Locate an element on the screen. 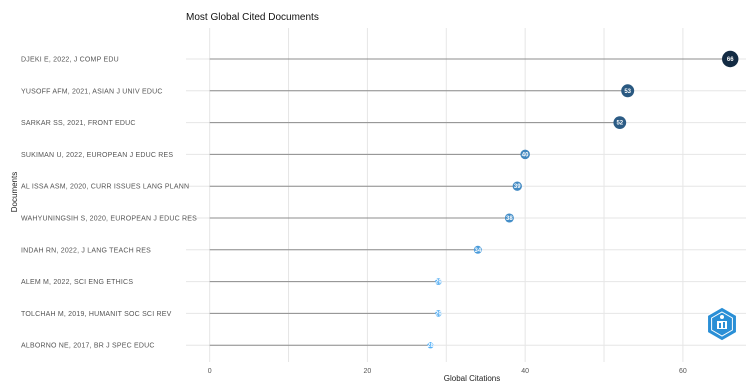 This screenshot has height=382, width=750. value-label: 40 is located at coordinates (525, 155).